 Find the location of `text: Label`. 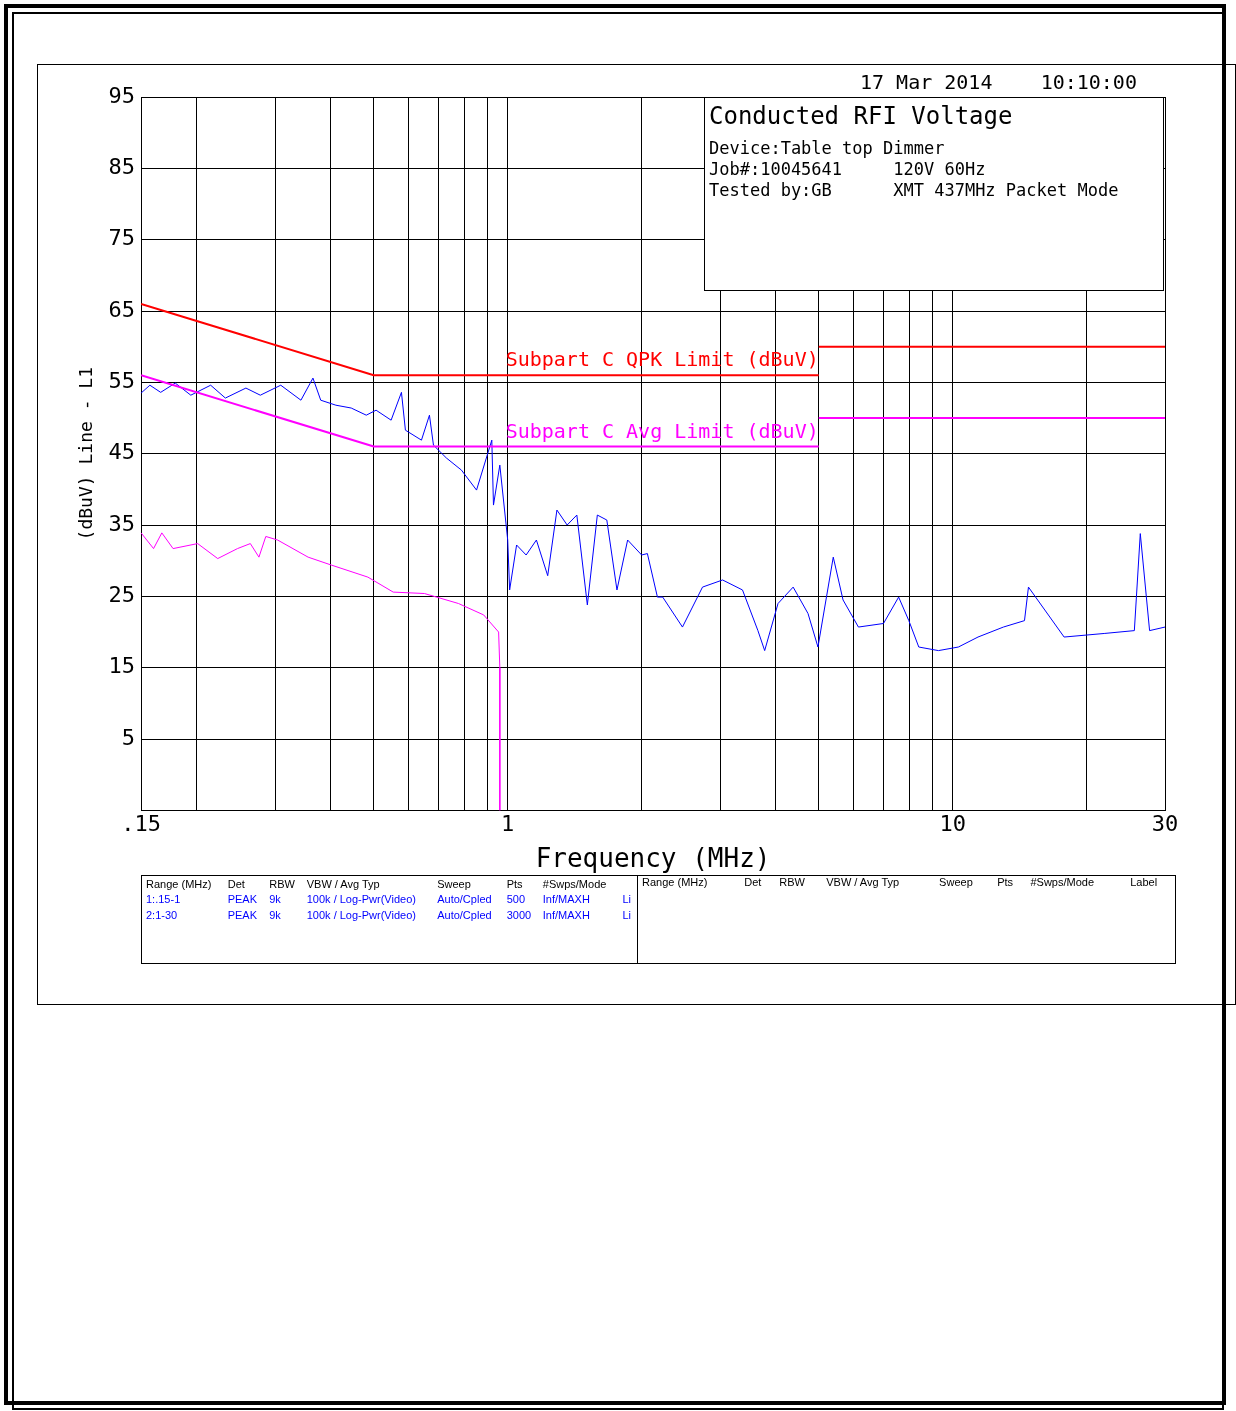

text: Label is located at coordinates (1144, 882).